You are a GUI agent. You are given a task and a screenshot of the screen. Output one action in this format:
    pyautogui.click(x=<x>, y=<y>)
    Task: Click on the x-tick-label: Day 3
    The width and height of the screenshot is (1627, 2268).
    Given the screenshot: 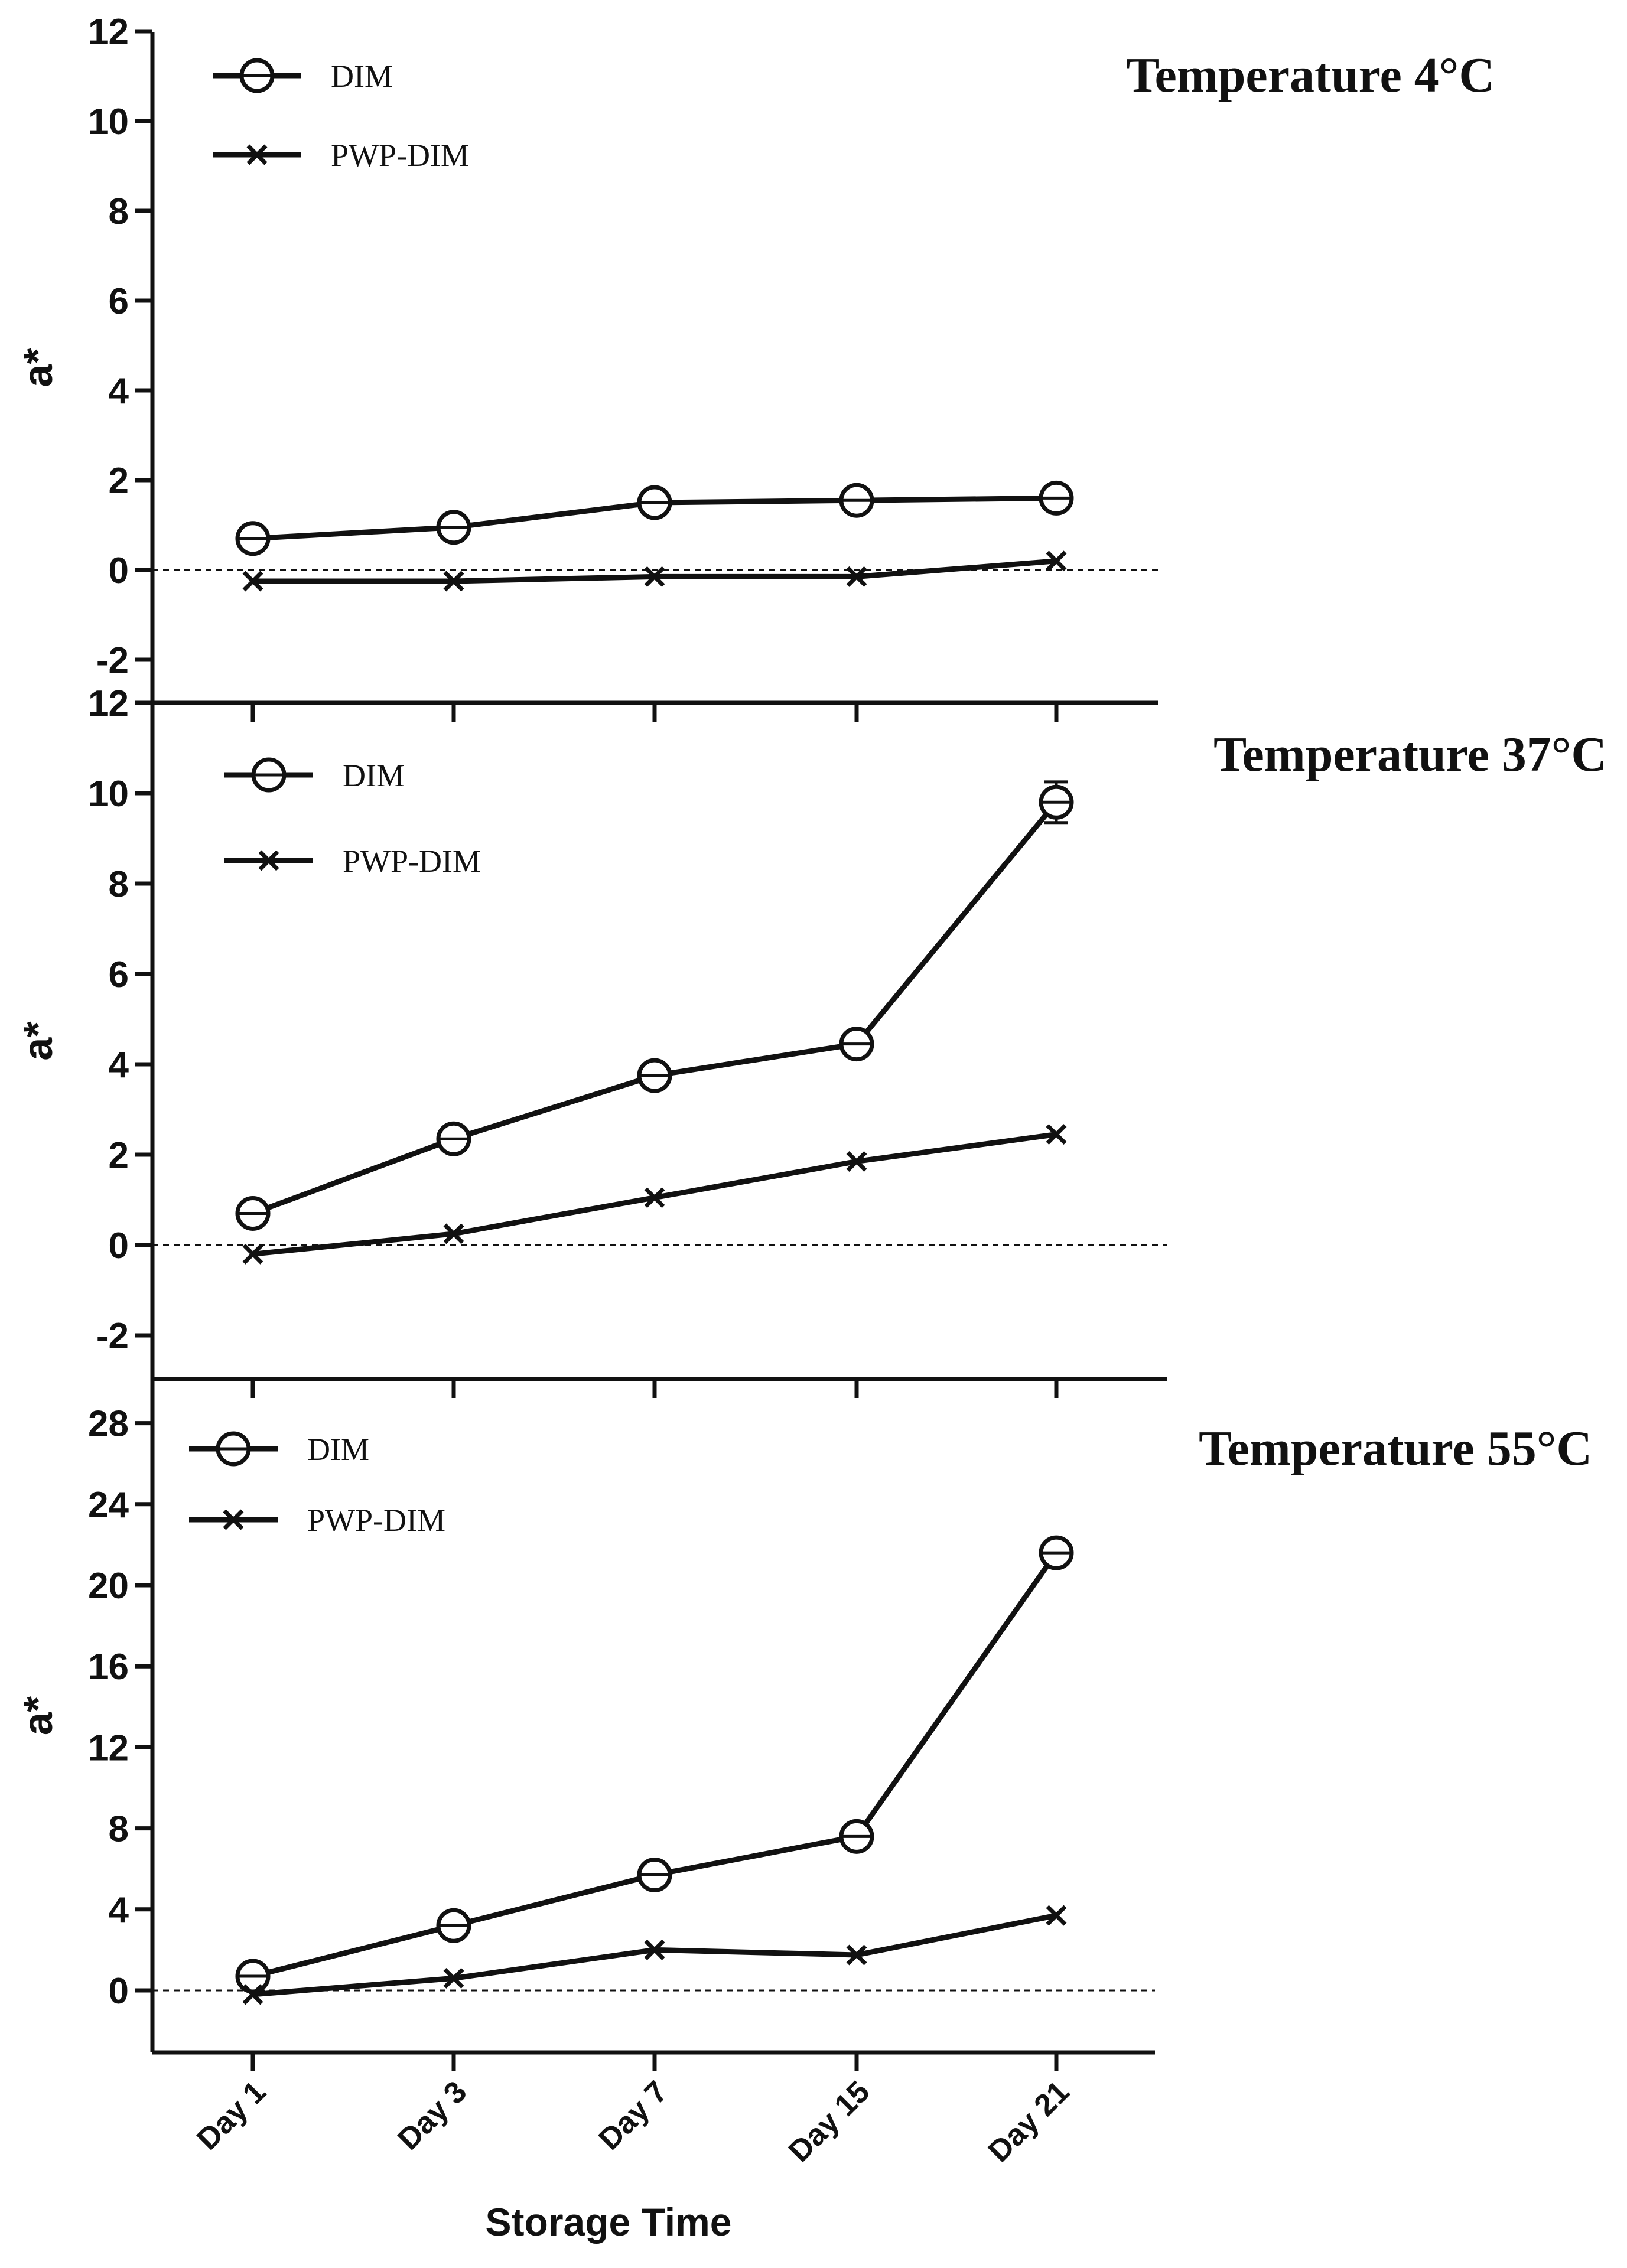 What is the action you would take?
    pyautogui.click(x=432, y=2115)
    